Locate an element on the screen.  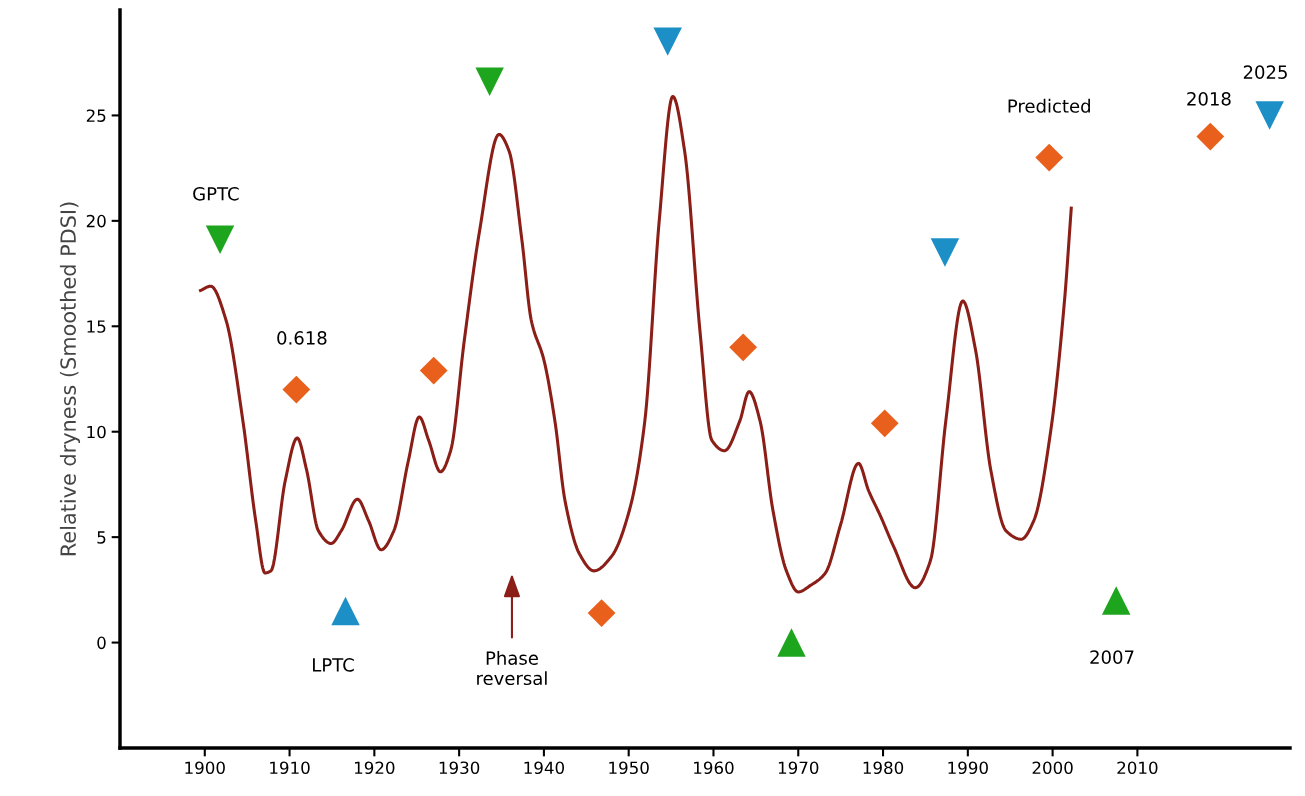
x-tick-label: 1990 is located at coordinates (968, 768).